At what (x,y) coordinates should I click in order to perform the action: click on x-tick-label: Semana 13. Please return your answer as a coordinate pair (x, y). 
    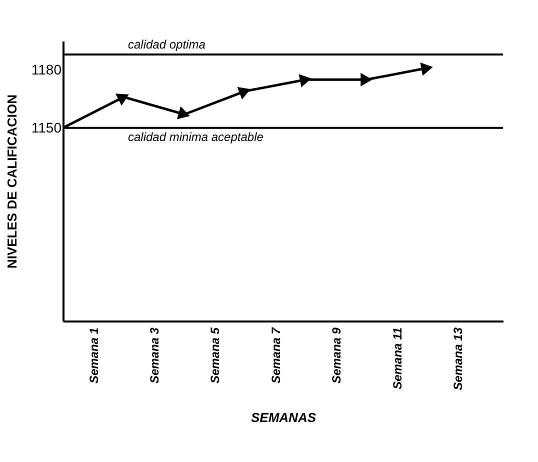
    Looking at the image, I should click on (457, 358).